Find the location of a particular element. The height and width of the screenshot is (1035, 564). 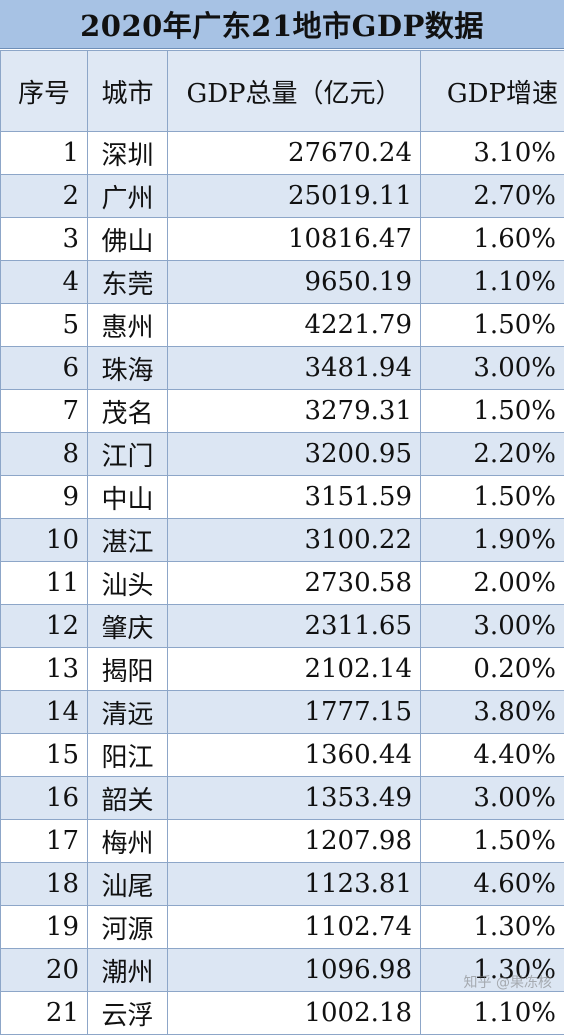

rank-cell: 4 is located at coordinates (44, 282).